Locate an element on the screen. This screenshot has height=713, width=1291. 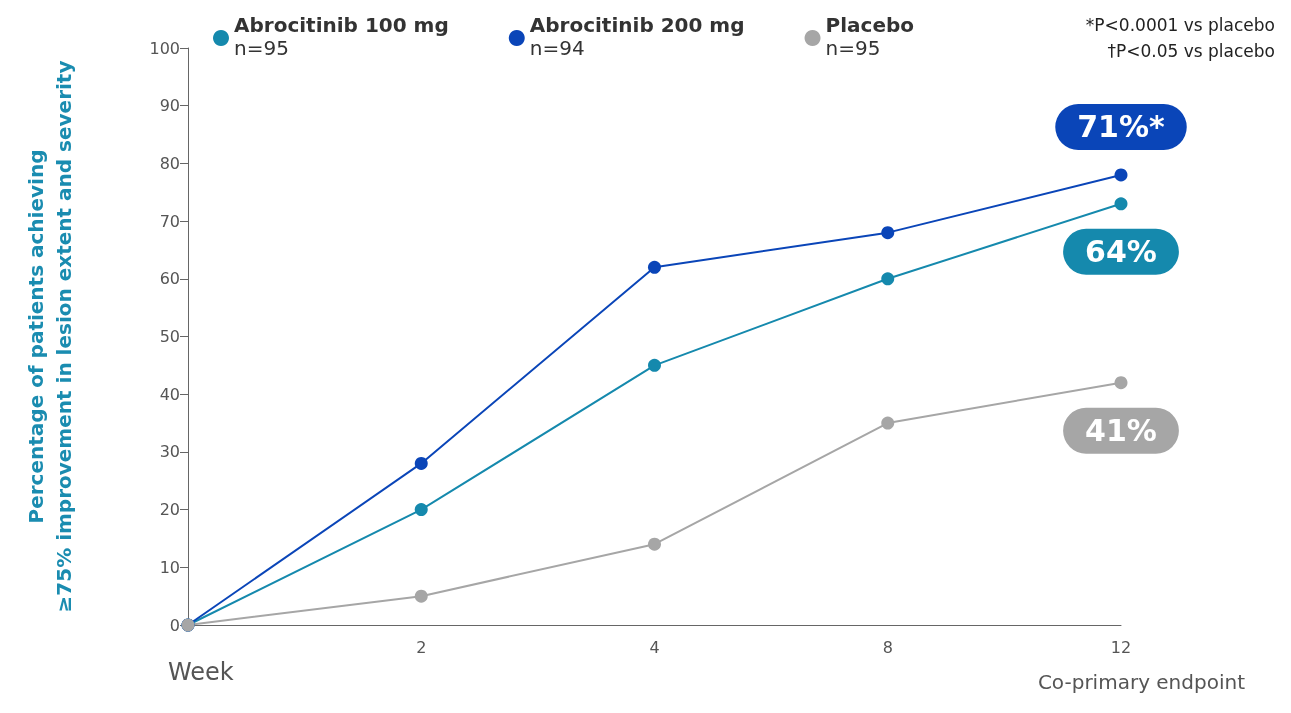
y-tick-label: 50 is located at coordinates (169, 336).